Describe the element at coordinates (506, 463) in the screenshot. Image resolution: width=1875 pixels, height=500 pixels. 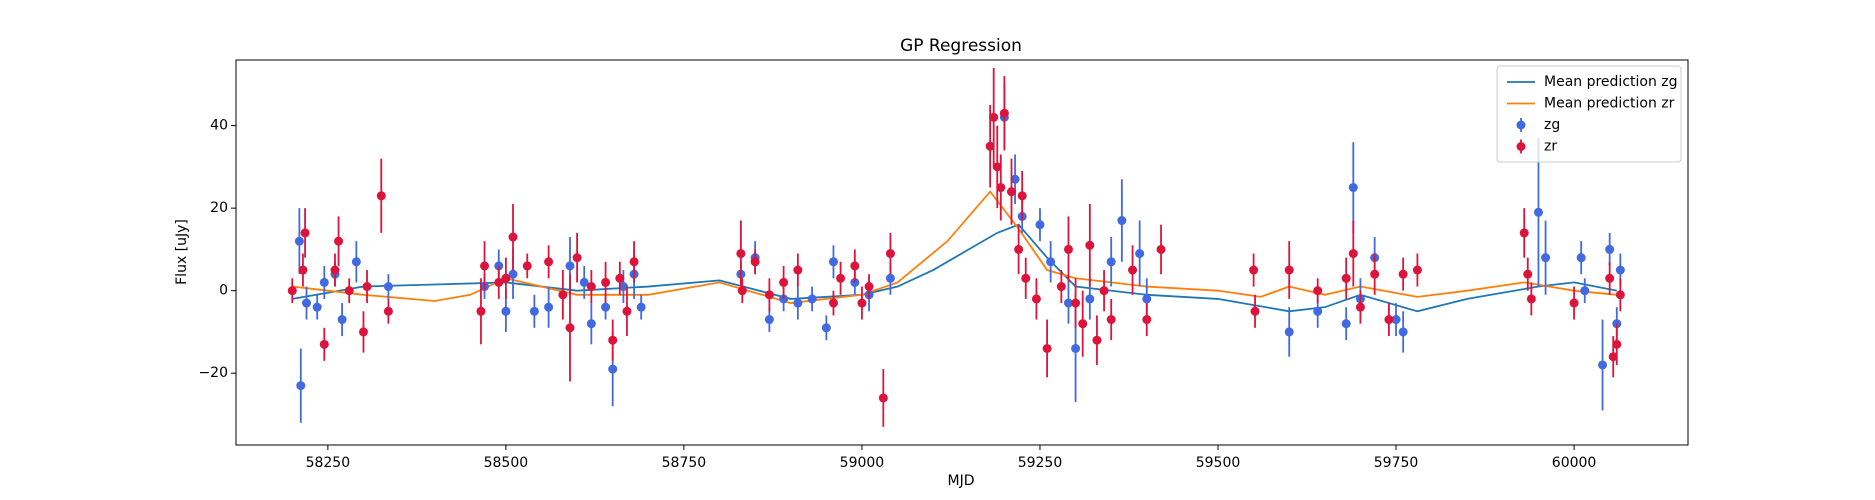
I see `x-tick-label: 58500` at that location.